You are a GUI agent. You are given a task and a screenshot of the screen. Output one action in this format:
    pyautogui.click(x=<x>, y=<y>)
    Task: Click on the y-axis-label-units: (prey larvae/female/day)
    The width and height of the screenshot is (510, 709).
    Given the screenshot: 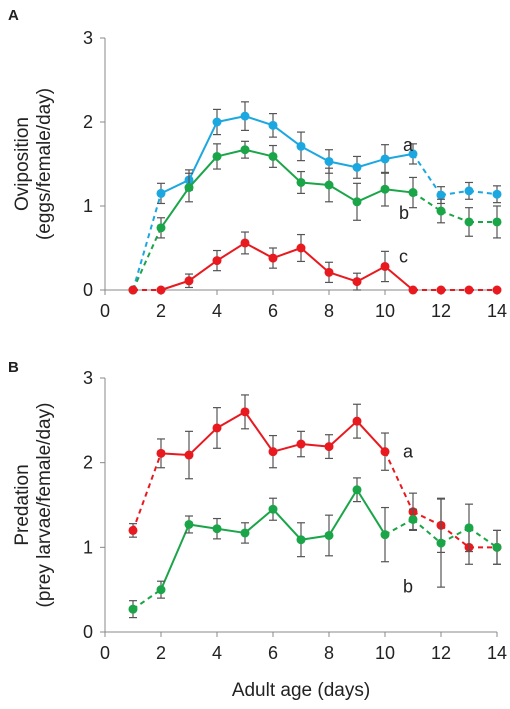 What is the action you would take?
    pyautogui.click(x=44, y=505)
    